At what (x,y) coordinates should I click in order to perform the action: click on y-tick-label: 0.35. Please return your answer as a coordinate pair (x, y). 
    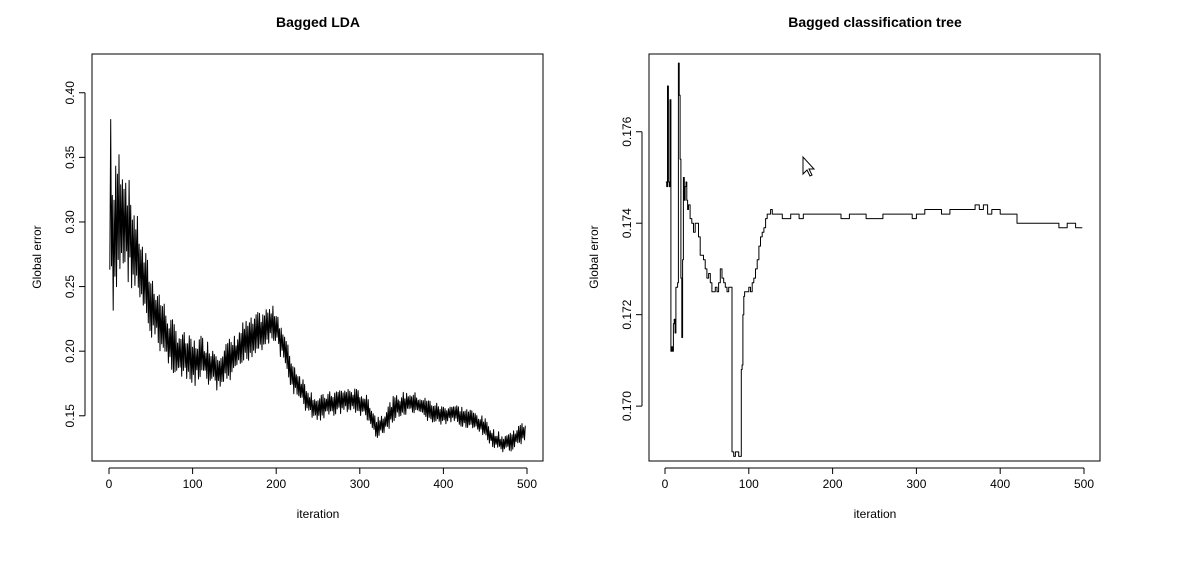
    Looking at the image, I should click on (70, 157).